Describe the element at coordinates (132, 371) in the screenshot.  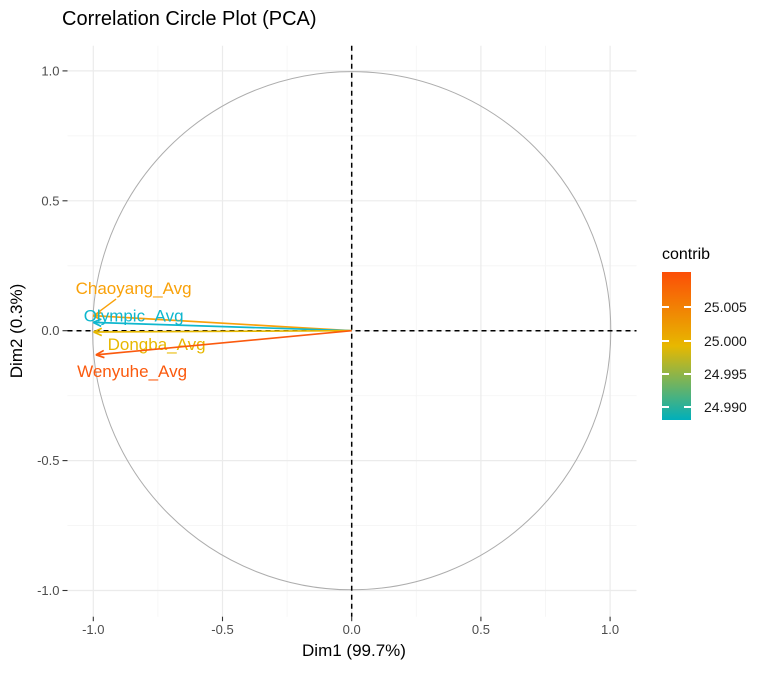
I see `variable-label: Wenyuhe_Avg` at that location.